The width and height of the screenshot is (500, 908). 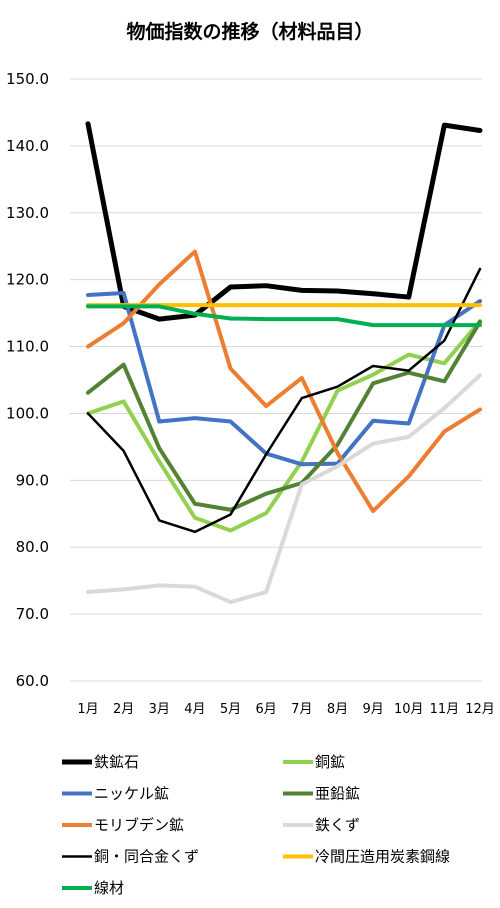 What do you see at coordinates (116, 762) in the screenshot?
I see `legend-label: 鉄鉱石` at bounding box center [116, 762].